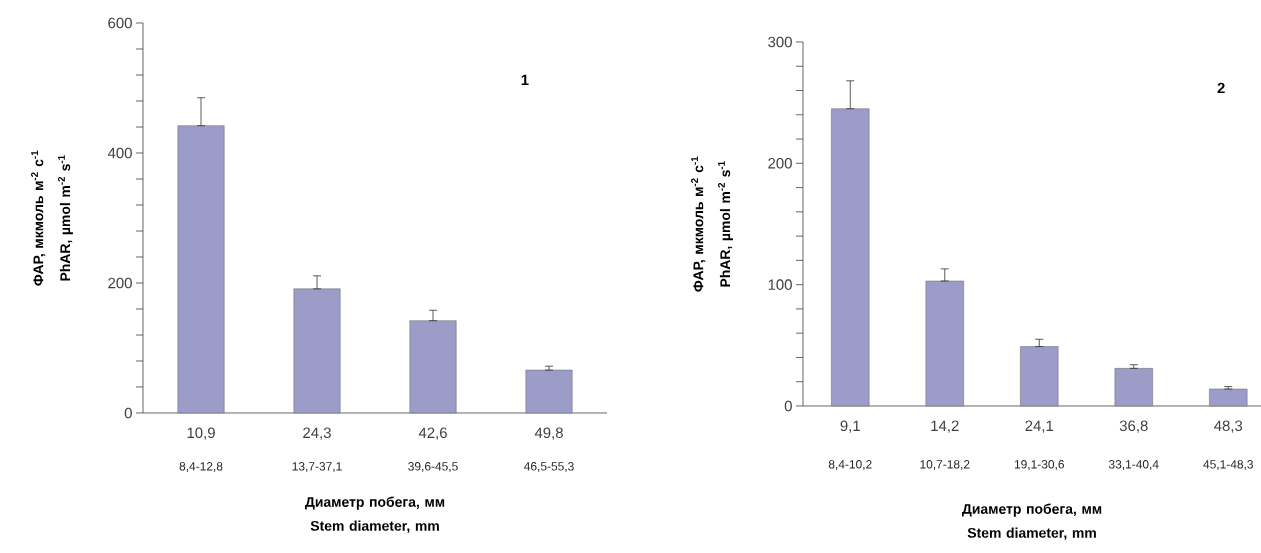 This screenshot has width=1261, height=553. I want to click on text: 2, so click(1221, 88).